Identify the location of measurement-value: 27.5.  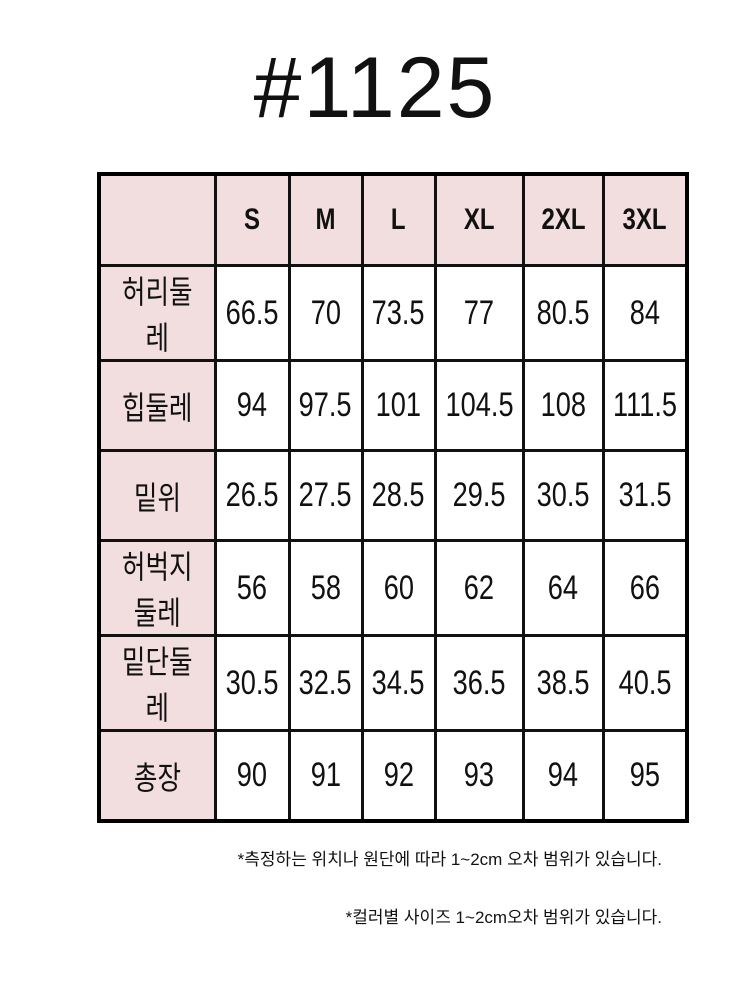
(325, 495).